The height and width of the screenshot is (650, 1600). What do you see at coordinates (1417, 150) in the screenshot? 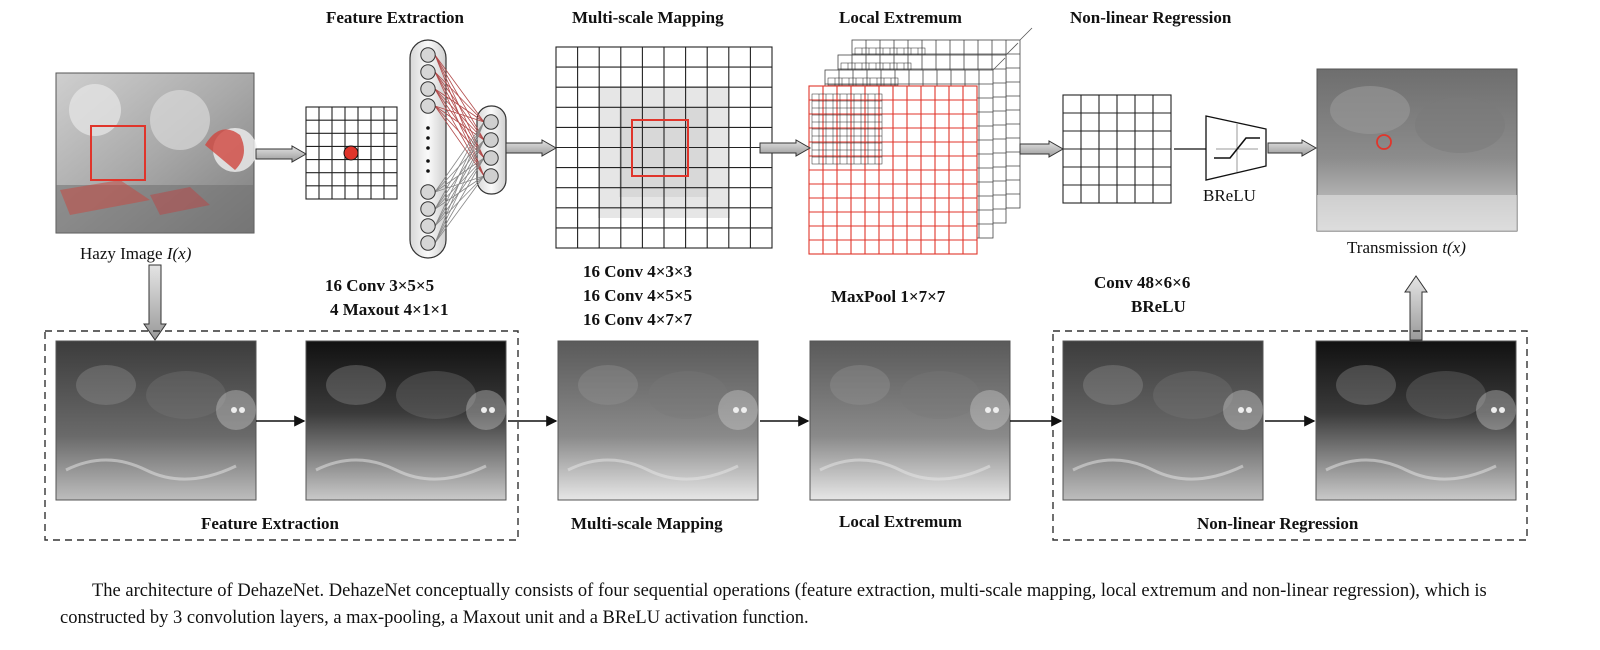
I see `transmission-output-image` at bounding box center [1417, 150].